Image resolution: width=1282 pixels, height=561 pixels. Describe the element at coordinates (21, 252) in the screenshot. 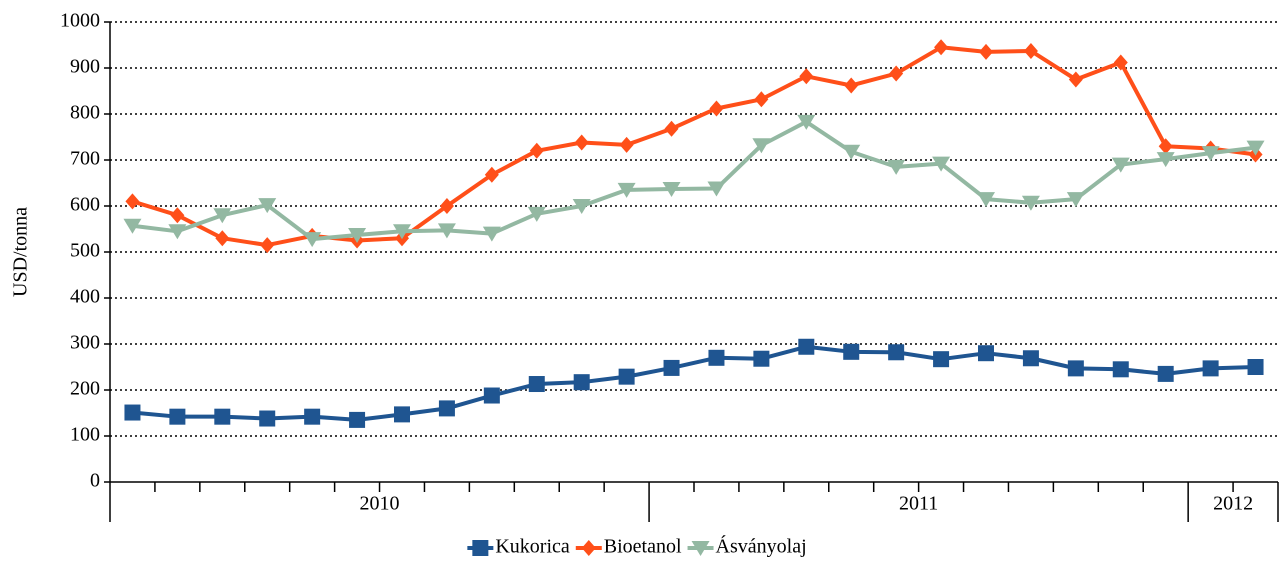

I see `y-axis-label: USD/tonna` at that location.